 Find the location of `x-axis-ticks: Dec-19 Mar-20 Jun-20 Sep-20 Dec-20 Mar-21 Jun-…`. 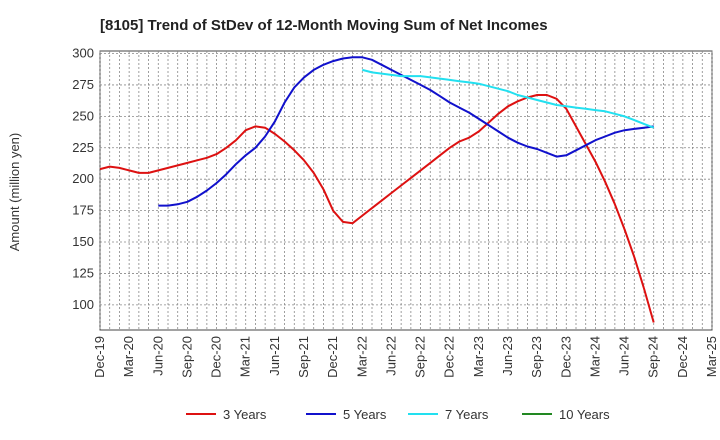

x-axis-ticks: Dec-19 Mar-20 Jun-20 Sep-20 Dec-20 Mar-21 Jun-… is located at coordinates (405, 357).